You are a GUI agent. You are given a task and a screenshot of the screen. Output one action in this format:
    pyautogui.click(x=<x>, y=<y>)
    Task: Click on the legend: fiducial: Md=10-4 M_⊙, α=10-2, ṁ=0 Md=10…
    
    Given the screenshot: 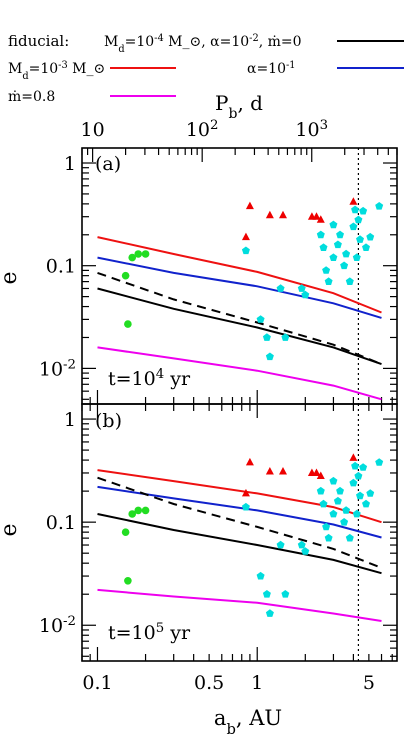 What is the action you would take?
    pyautogui.click(x=206, y=68)
    